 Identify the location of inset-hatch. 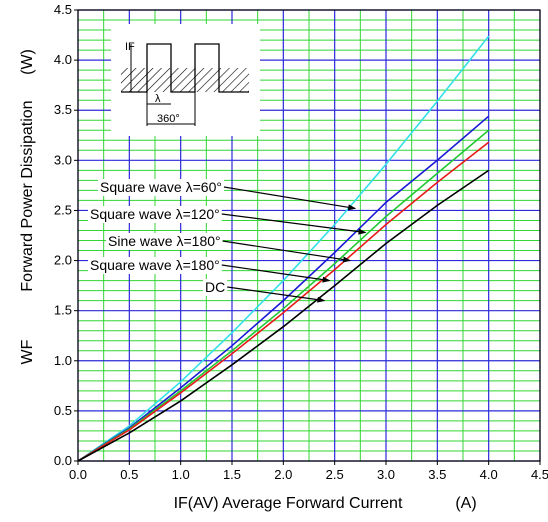
(185, 80).